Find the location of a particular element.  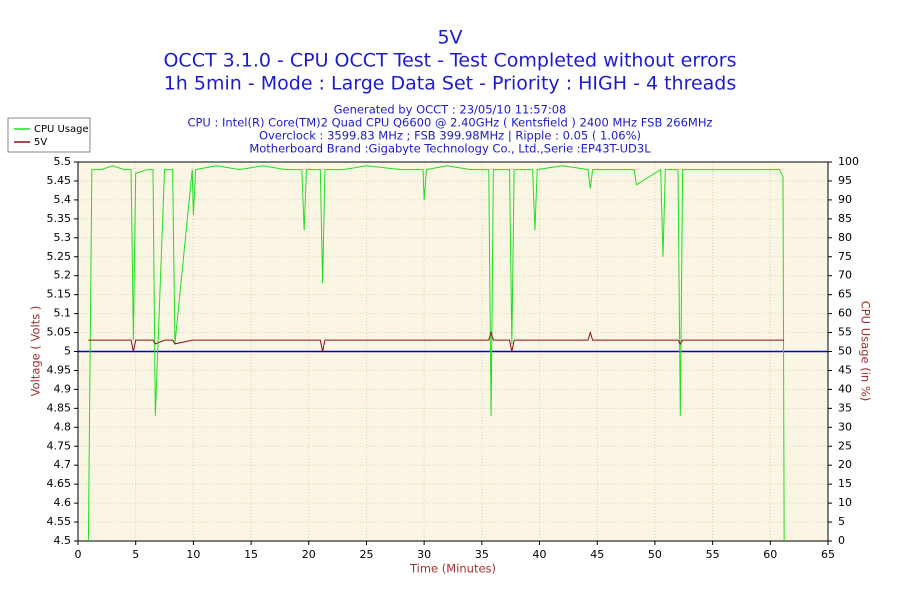

y-tick-label: 4.85 is located at coordinates (59, 407).